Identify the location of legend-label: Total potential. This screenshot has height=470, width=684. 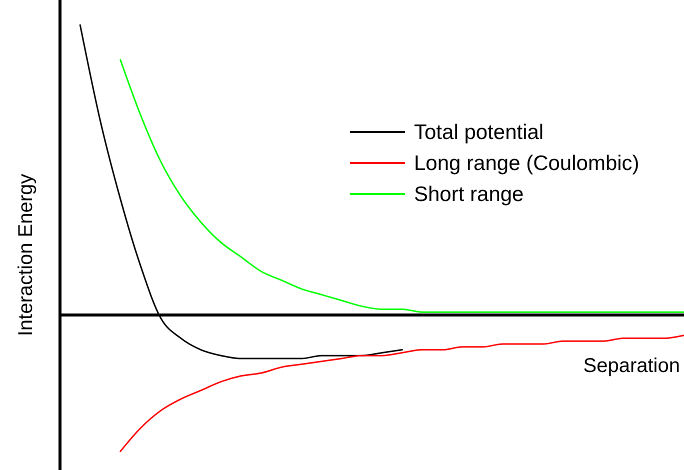
(479, 132).